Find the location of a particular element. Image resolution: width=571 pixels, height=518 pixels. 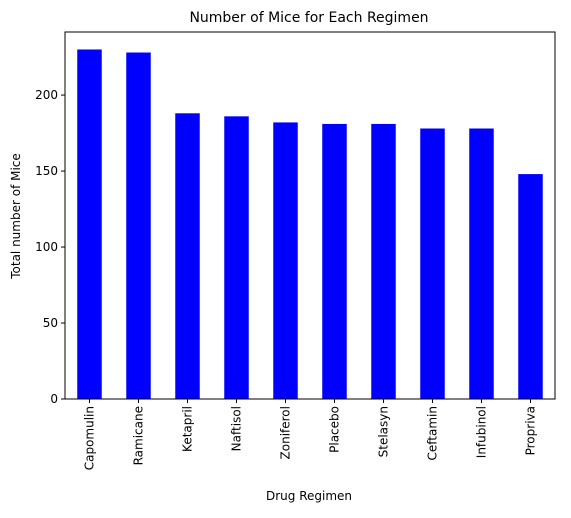

y-axis-label: Total number of Mice is located at coordinates (16, 216).